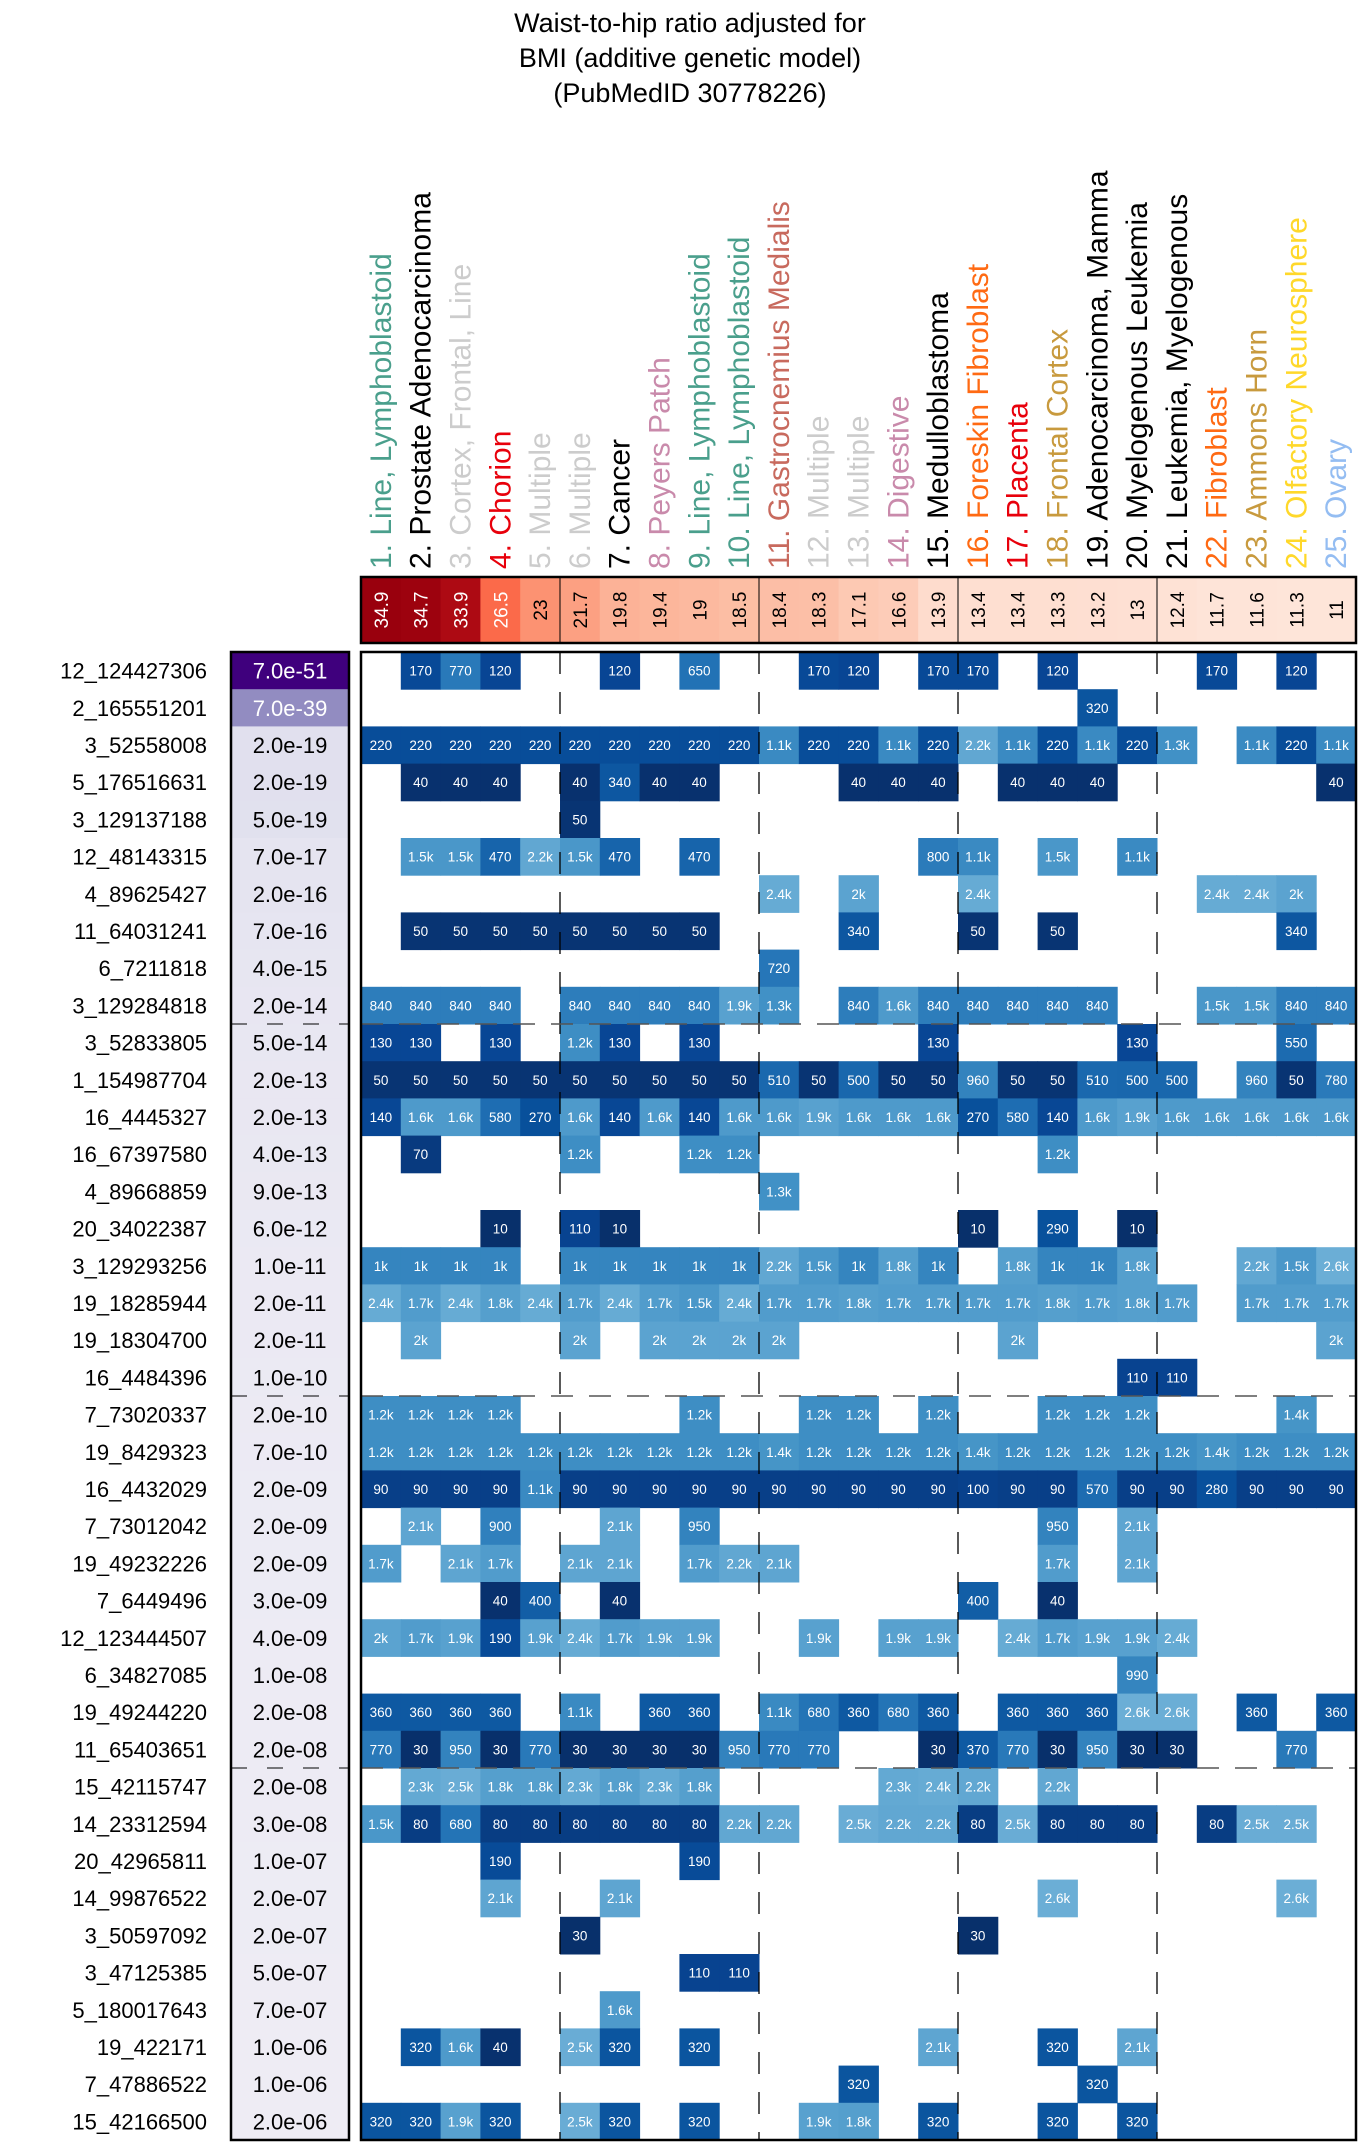 This screenshot has height=2147, width=1368. Describe the element at coordinates (1297, 1303) in the screenshot. I see `heatmap-cell-label: 1.7k` at that location.